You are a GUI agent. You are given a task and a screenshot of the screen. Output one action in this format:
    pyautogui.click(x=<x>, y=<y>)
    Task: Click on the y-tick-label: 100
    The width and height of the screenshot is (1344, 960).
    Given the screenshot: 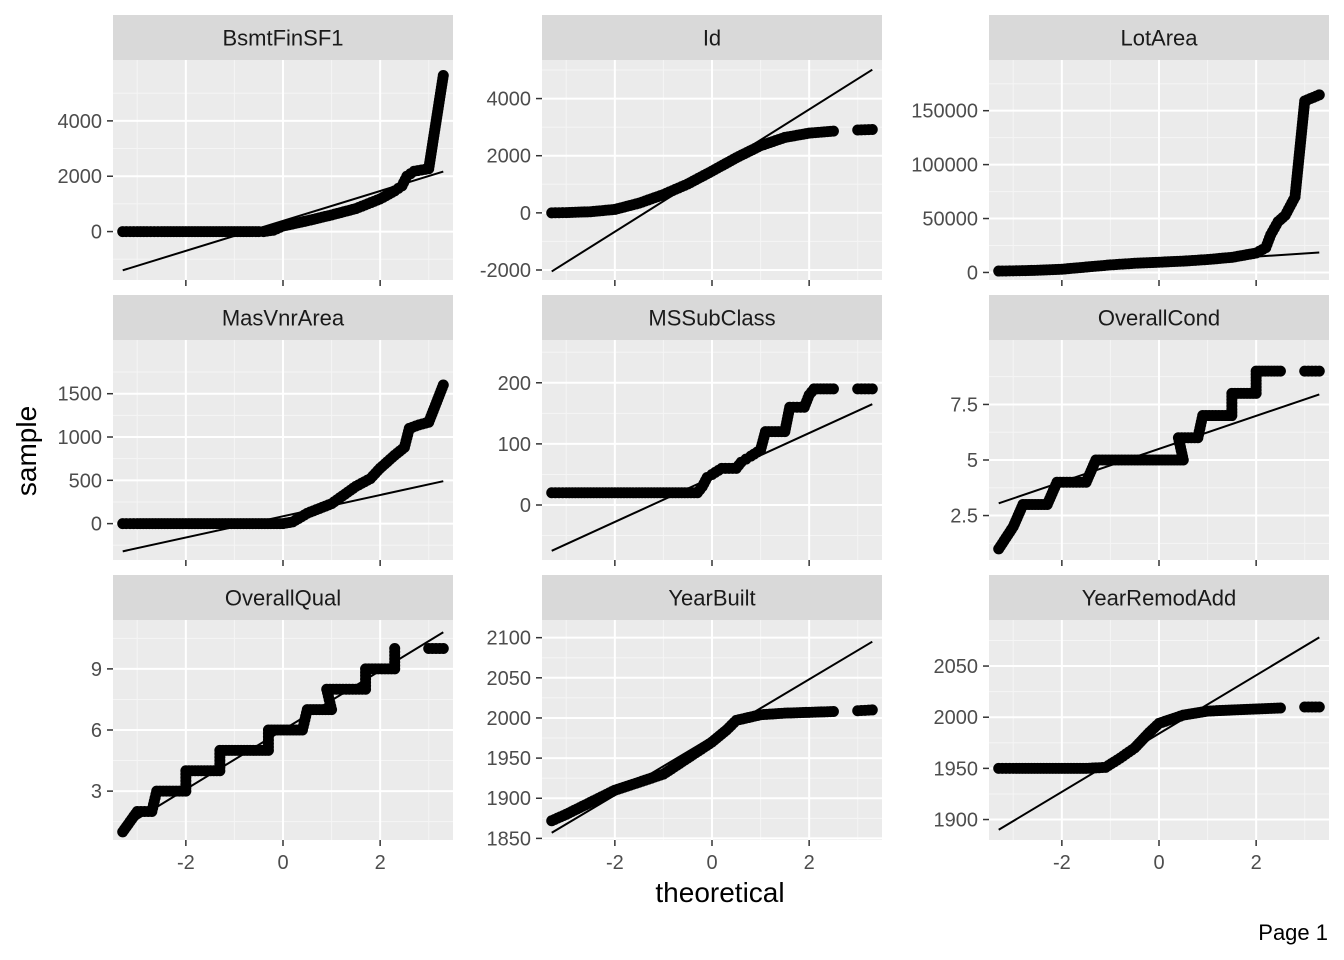 What is the action you would take?
    pyautogui.click(x=514, y=445)
    